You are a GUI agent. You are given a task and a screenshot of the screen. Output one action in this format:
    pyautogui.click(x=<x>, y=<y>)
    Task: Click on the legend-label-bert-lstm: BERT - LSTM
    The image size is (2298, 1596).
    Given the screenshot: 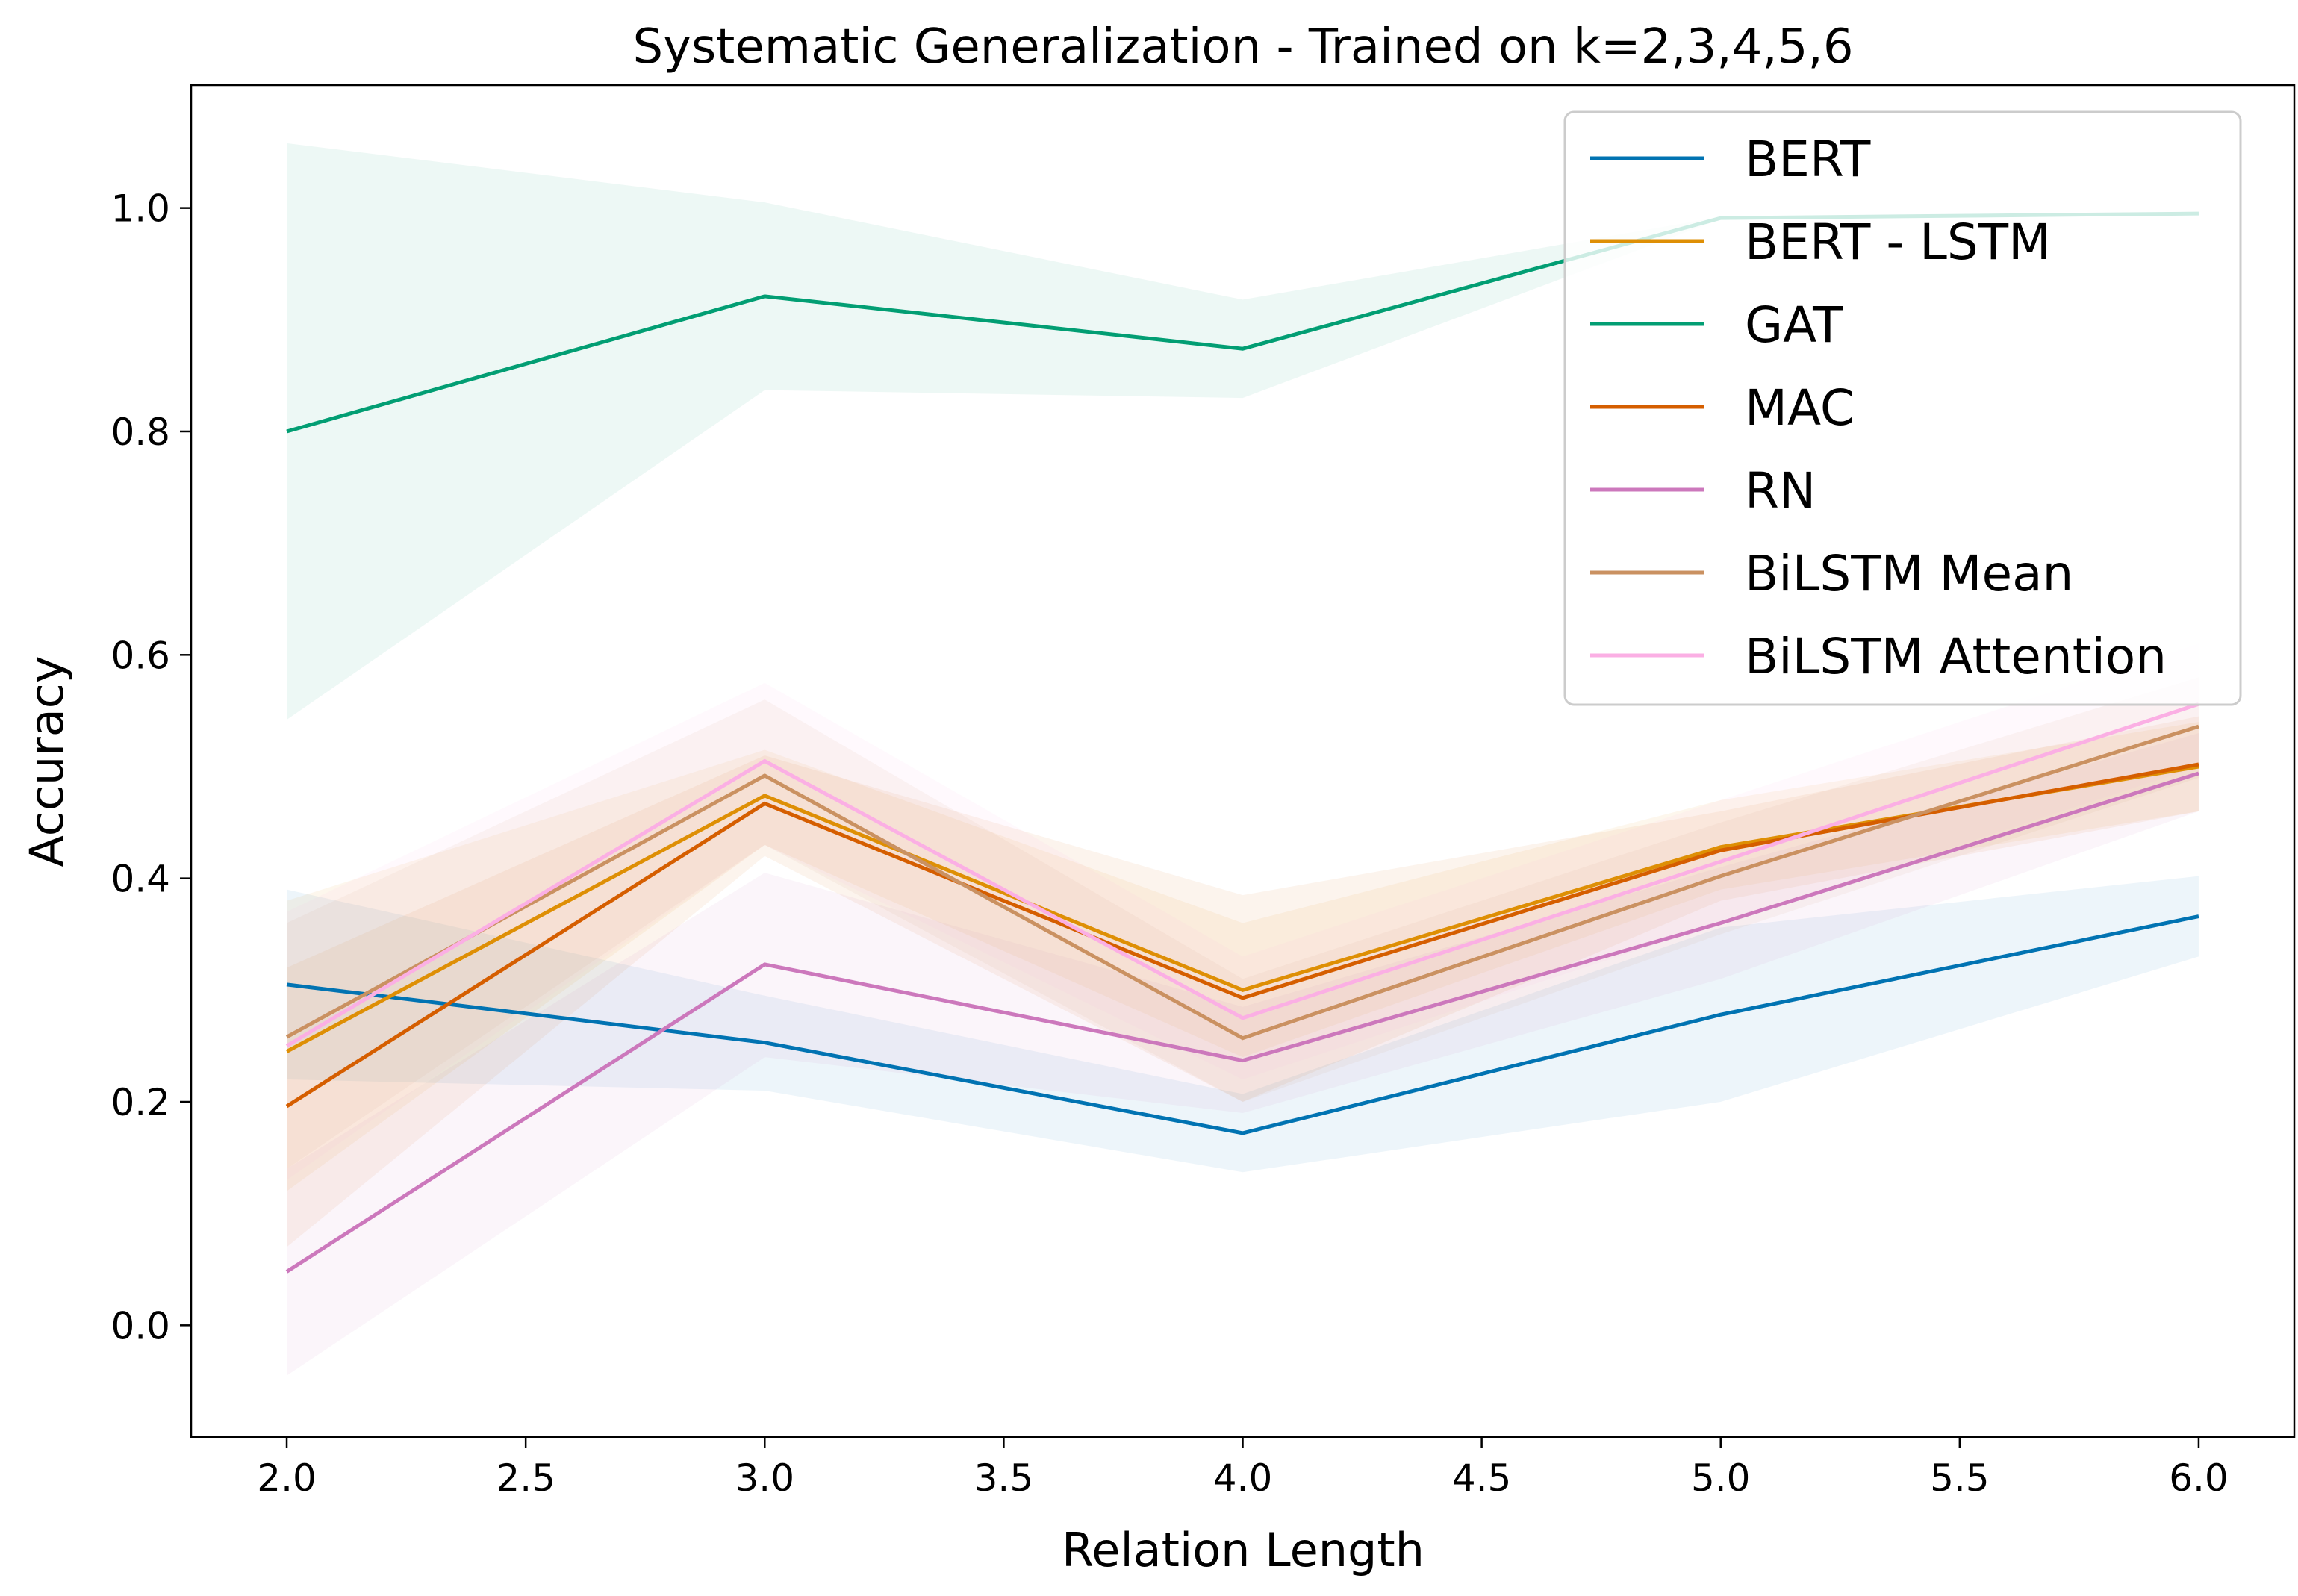 What is the action you would take?
    pyautogui.click(x=1898, y=242)
    